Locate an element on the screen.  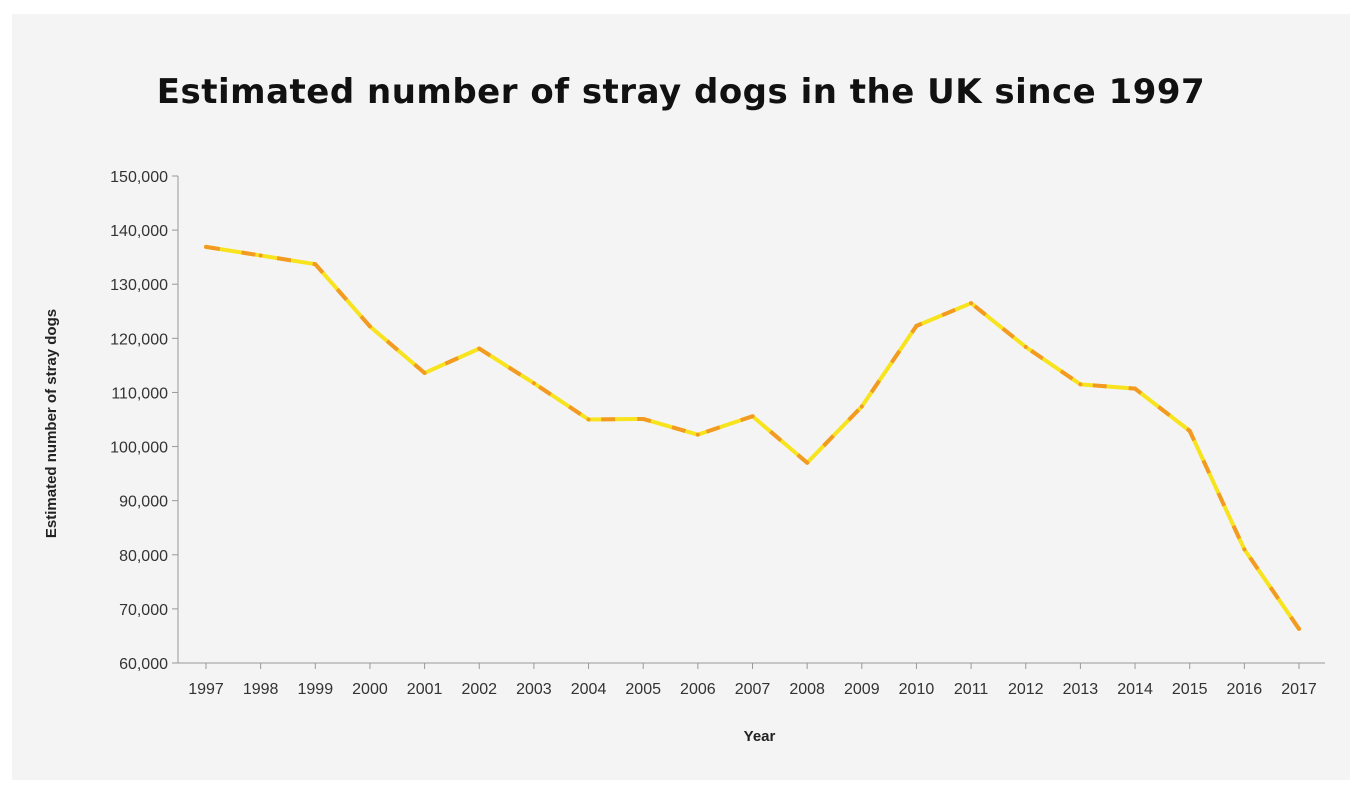
x-tick-label: 2009 is located at coordinates (862, 689).